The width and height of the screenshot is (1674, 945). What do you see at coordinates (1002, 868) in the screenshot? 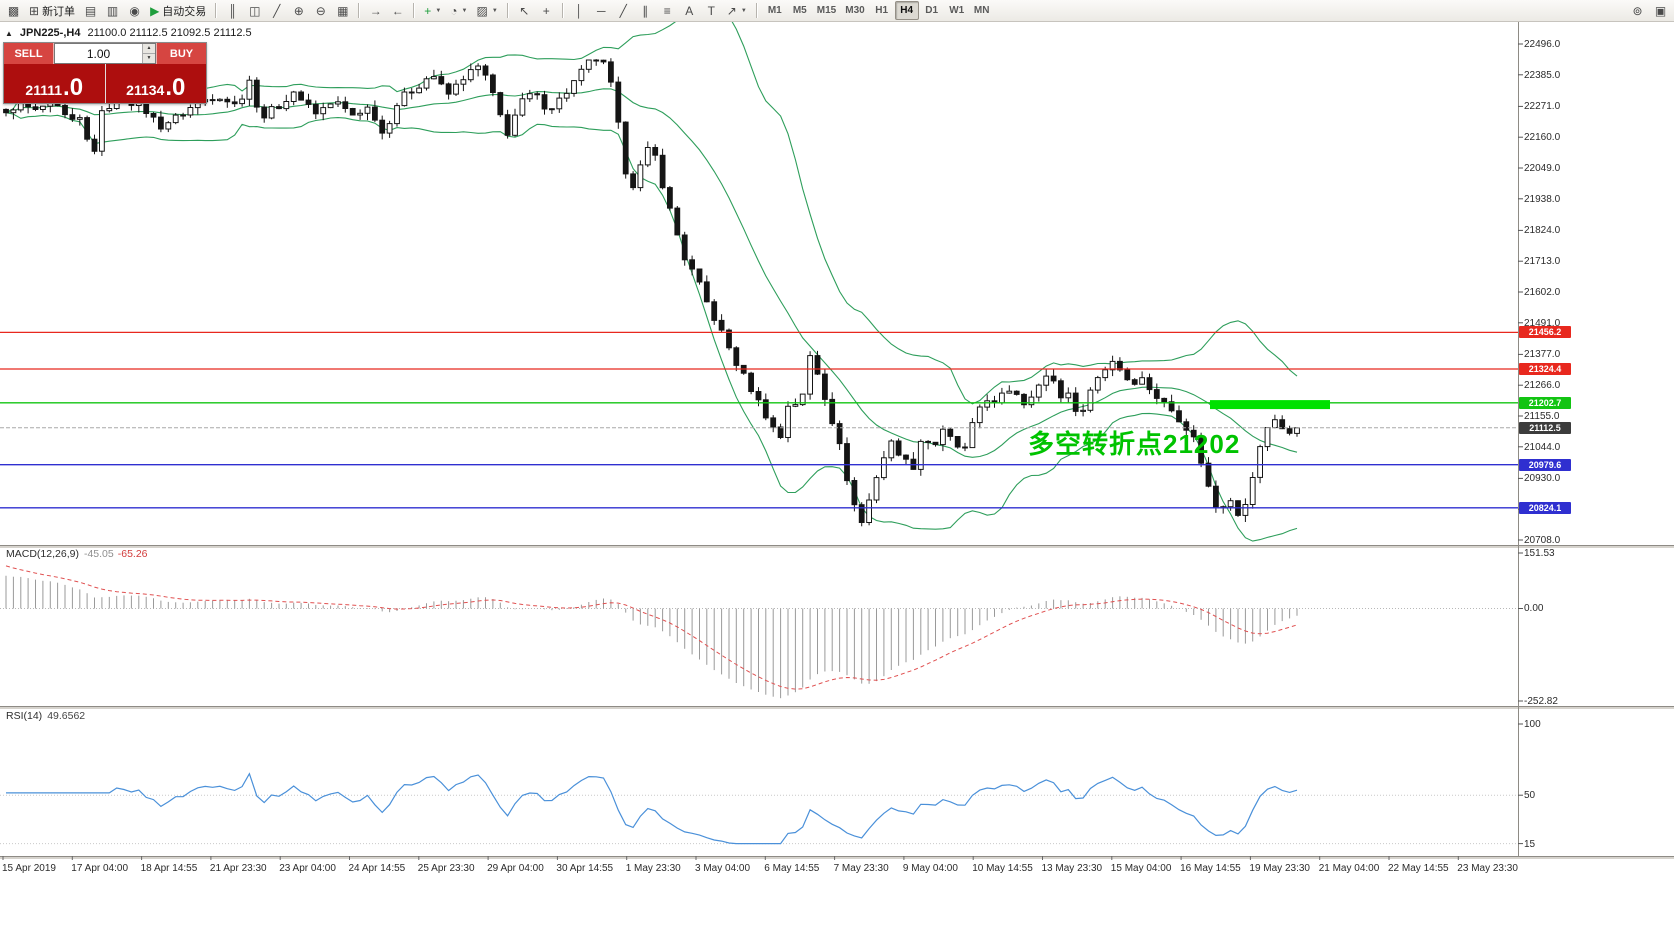
I see `time-axis-label: 10 May 14:55` at bounding box center [1002, 868].